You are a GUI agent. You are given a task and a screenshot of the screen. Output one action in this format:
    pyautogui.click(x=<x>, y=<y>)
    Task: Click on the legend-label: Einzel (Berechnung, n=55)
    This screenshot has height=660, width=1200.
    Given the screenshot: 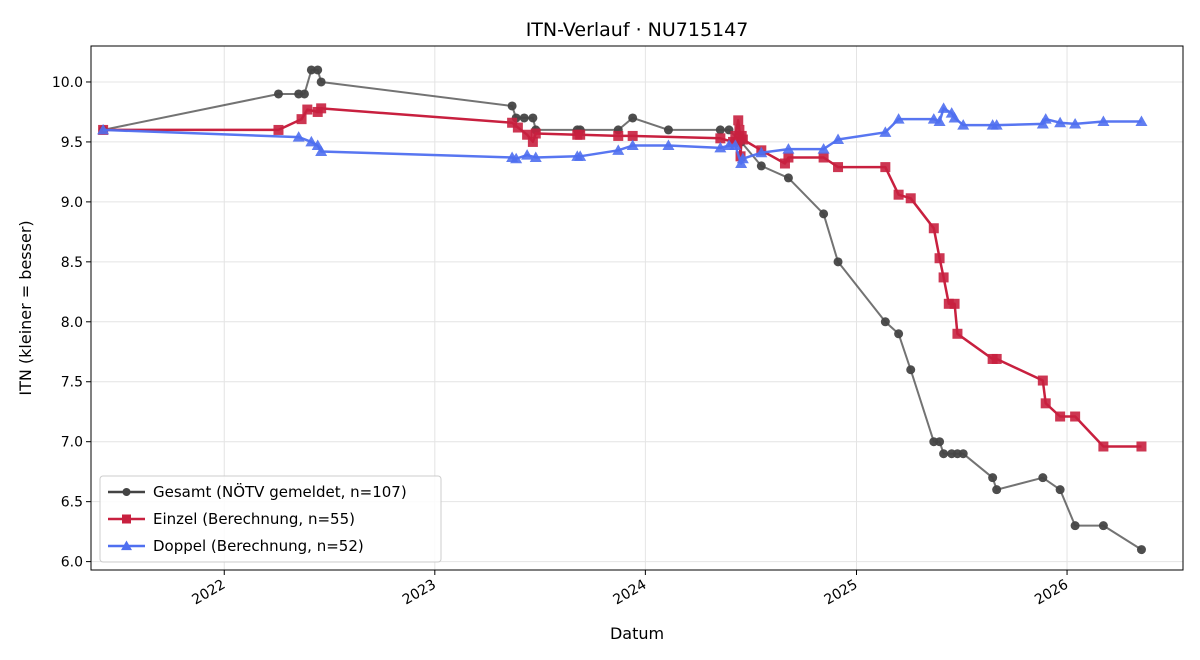 What is the action you would take?
    pyautogui.click(x=254, y=519)
    